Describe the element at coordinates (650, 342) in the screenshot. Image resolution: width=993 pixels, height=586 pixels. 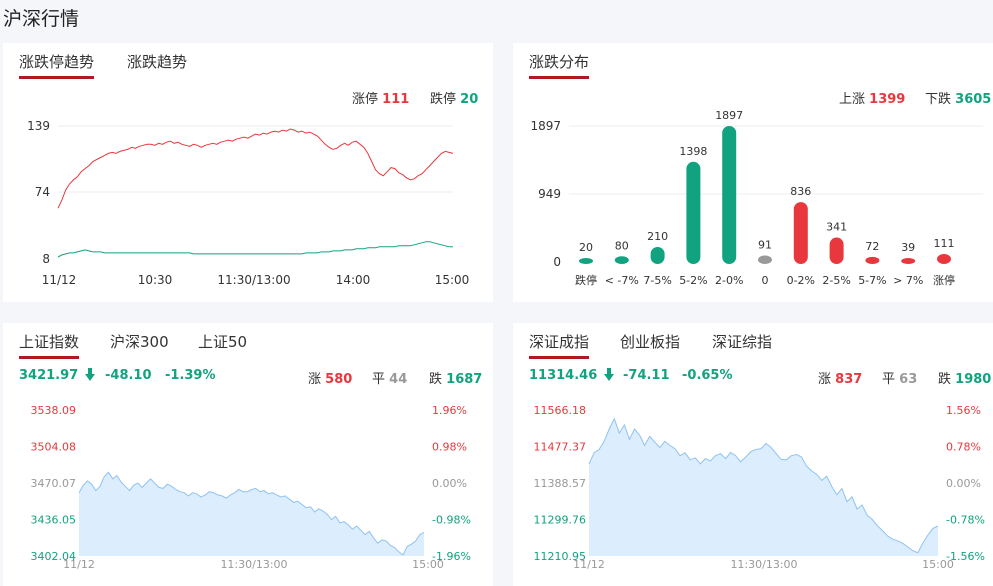
I see `tab-chinext: 创业板指` at that location.